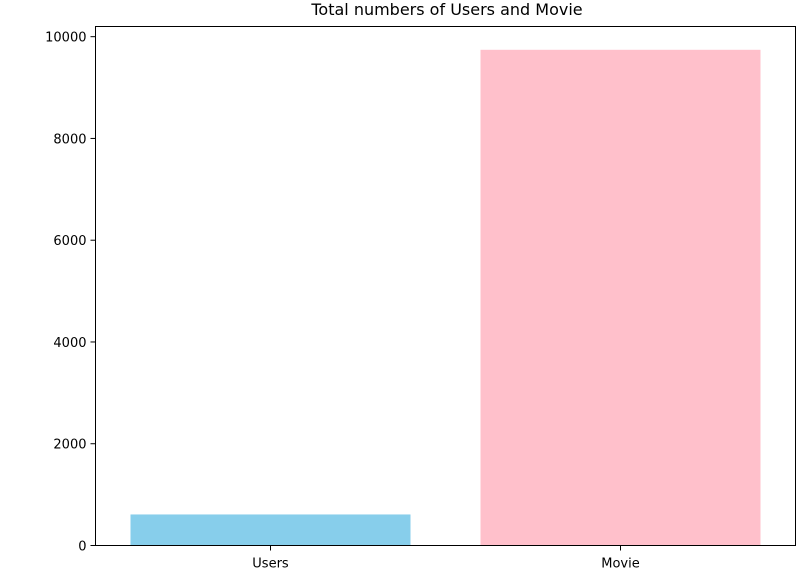 Image resolution: width=811 pixels, height=574 pixels. Describe the element at coordinates (270, 564) in the screenshot. I see `x-tick-label: Users` at that location.